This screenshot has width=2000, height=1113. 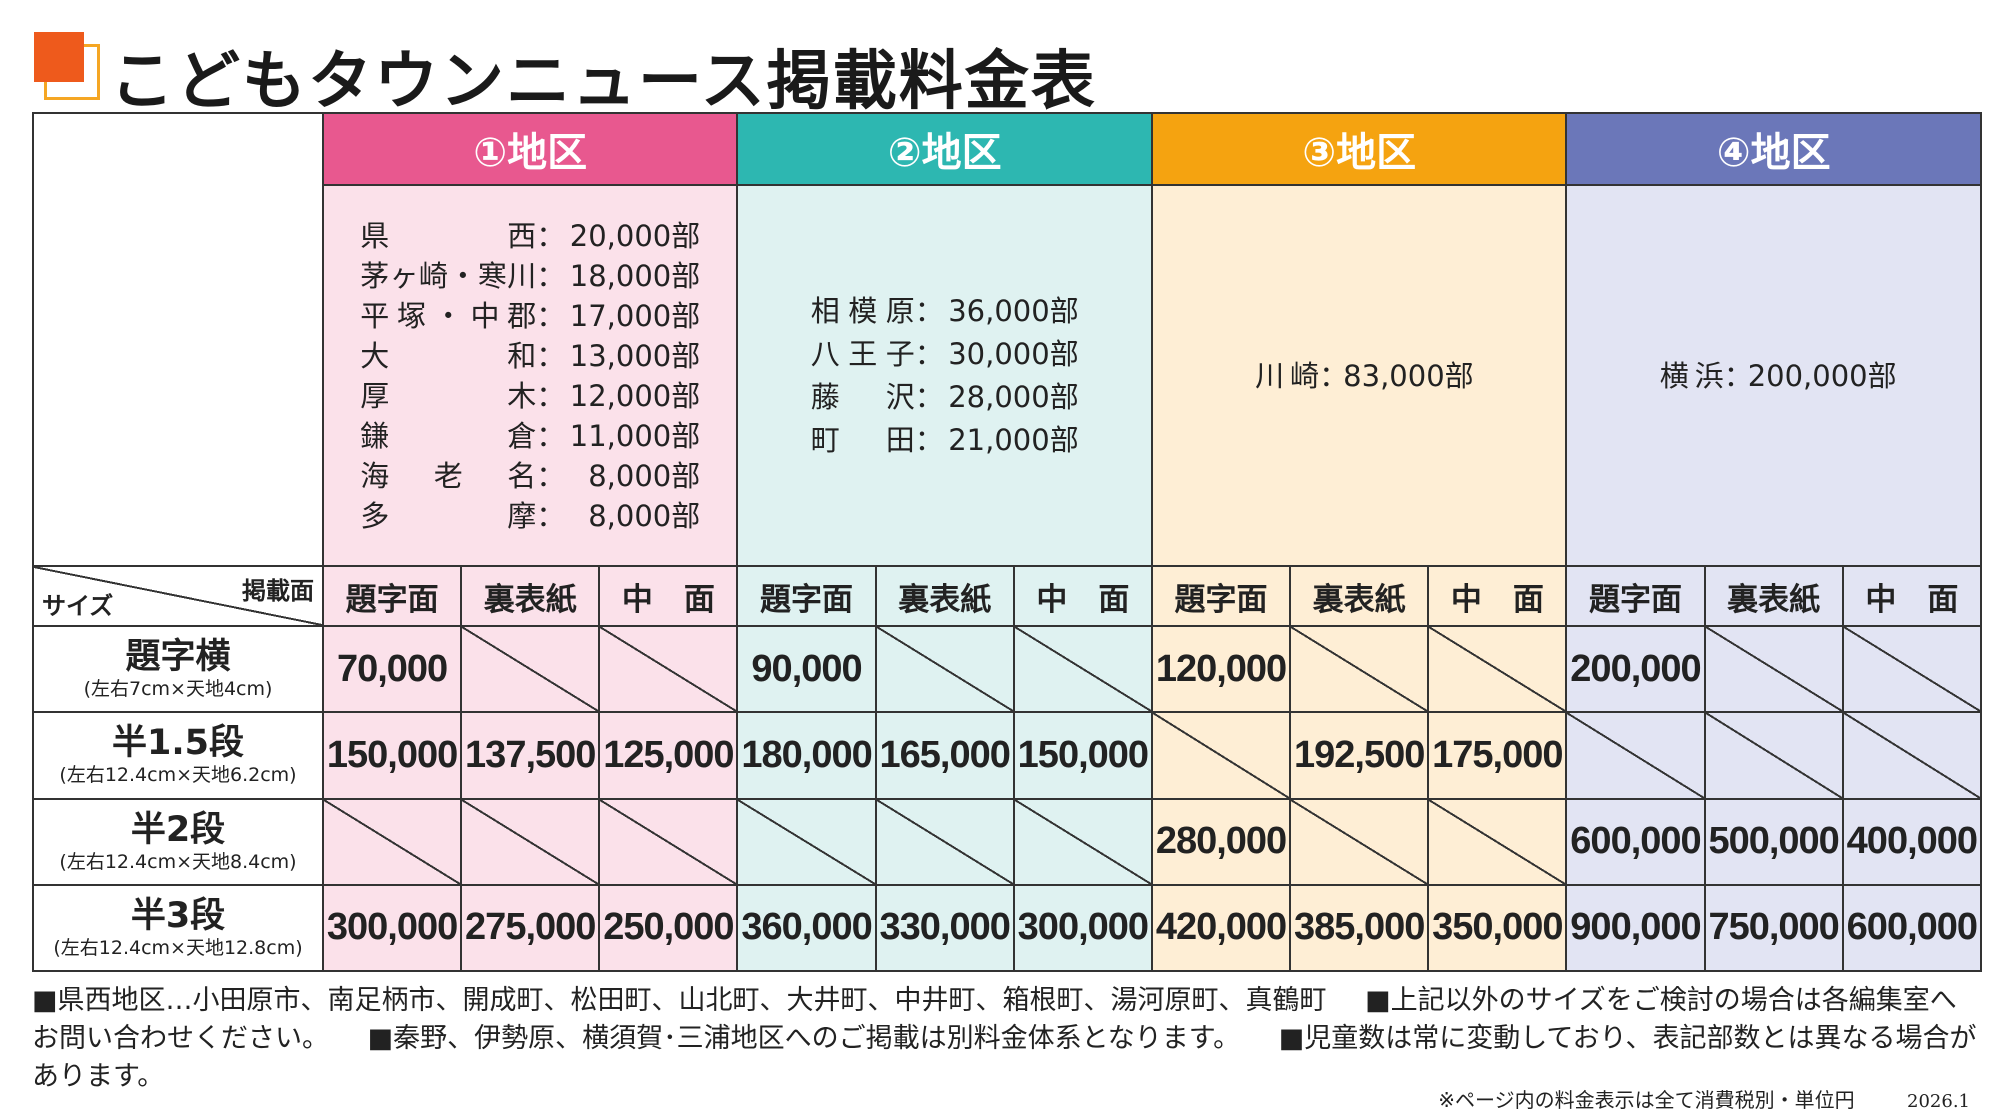 What do you see at coordinates (1912, 841) in the screenshot?
I see `price-cell: 400,000` at bounding box center [1912, 841].